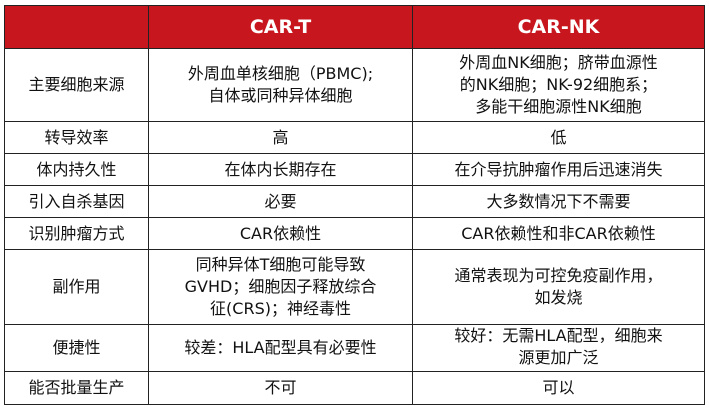  I want to click on car-nk-cell: 可以, so click(558, 388).